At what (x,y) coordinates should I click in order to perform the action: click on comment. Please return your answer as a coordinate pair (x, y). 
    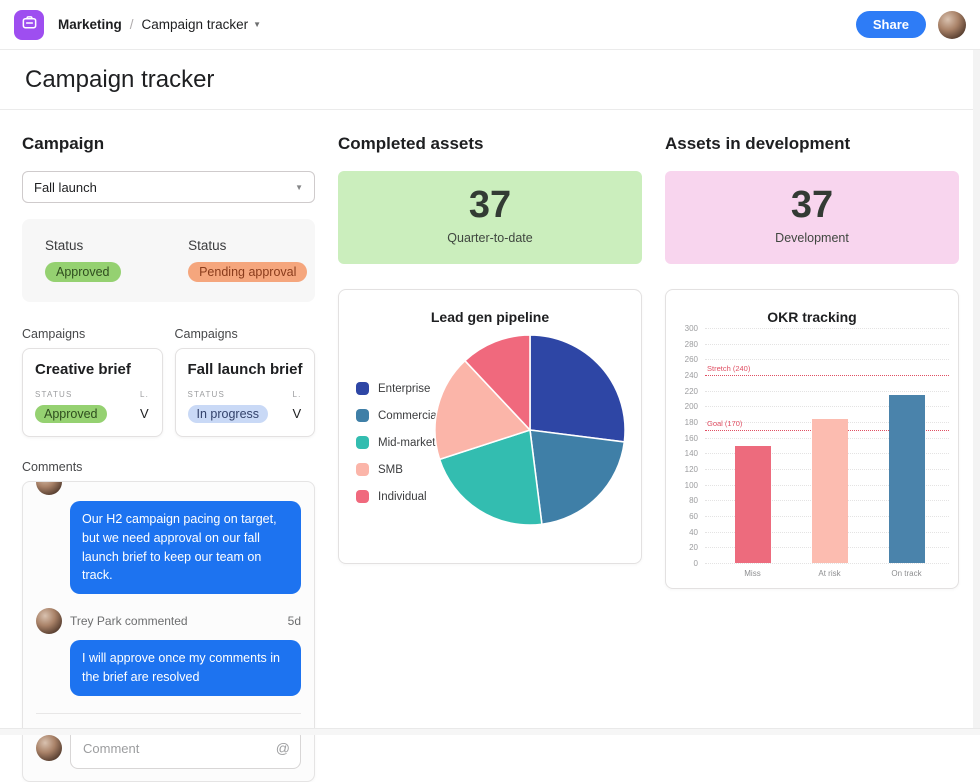
    Looking at the image, I should click on (168, 488).